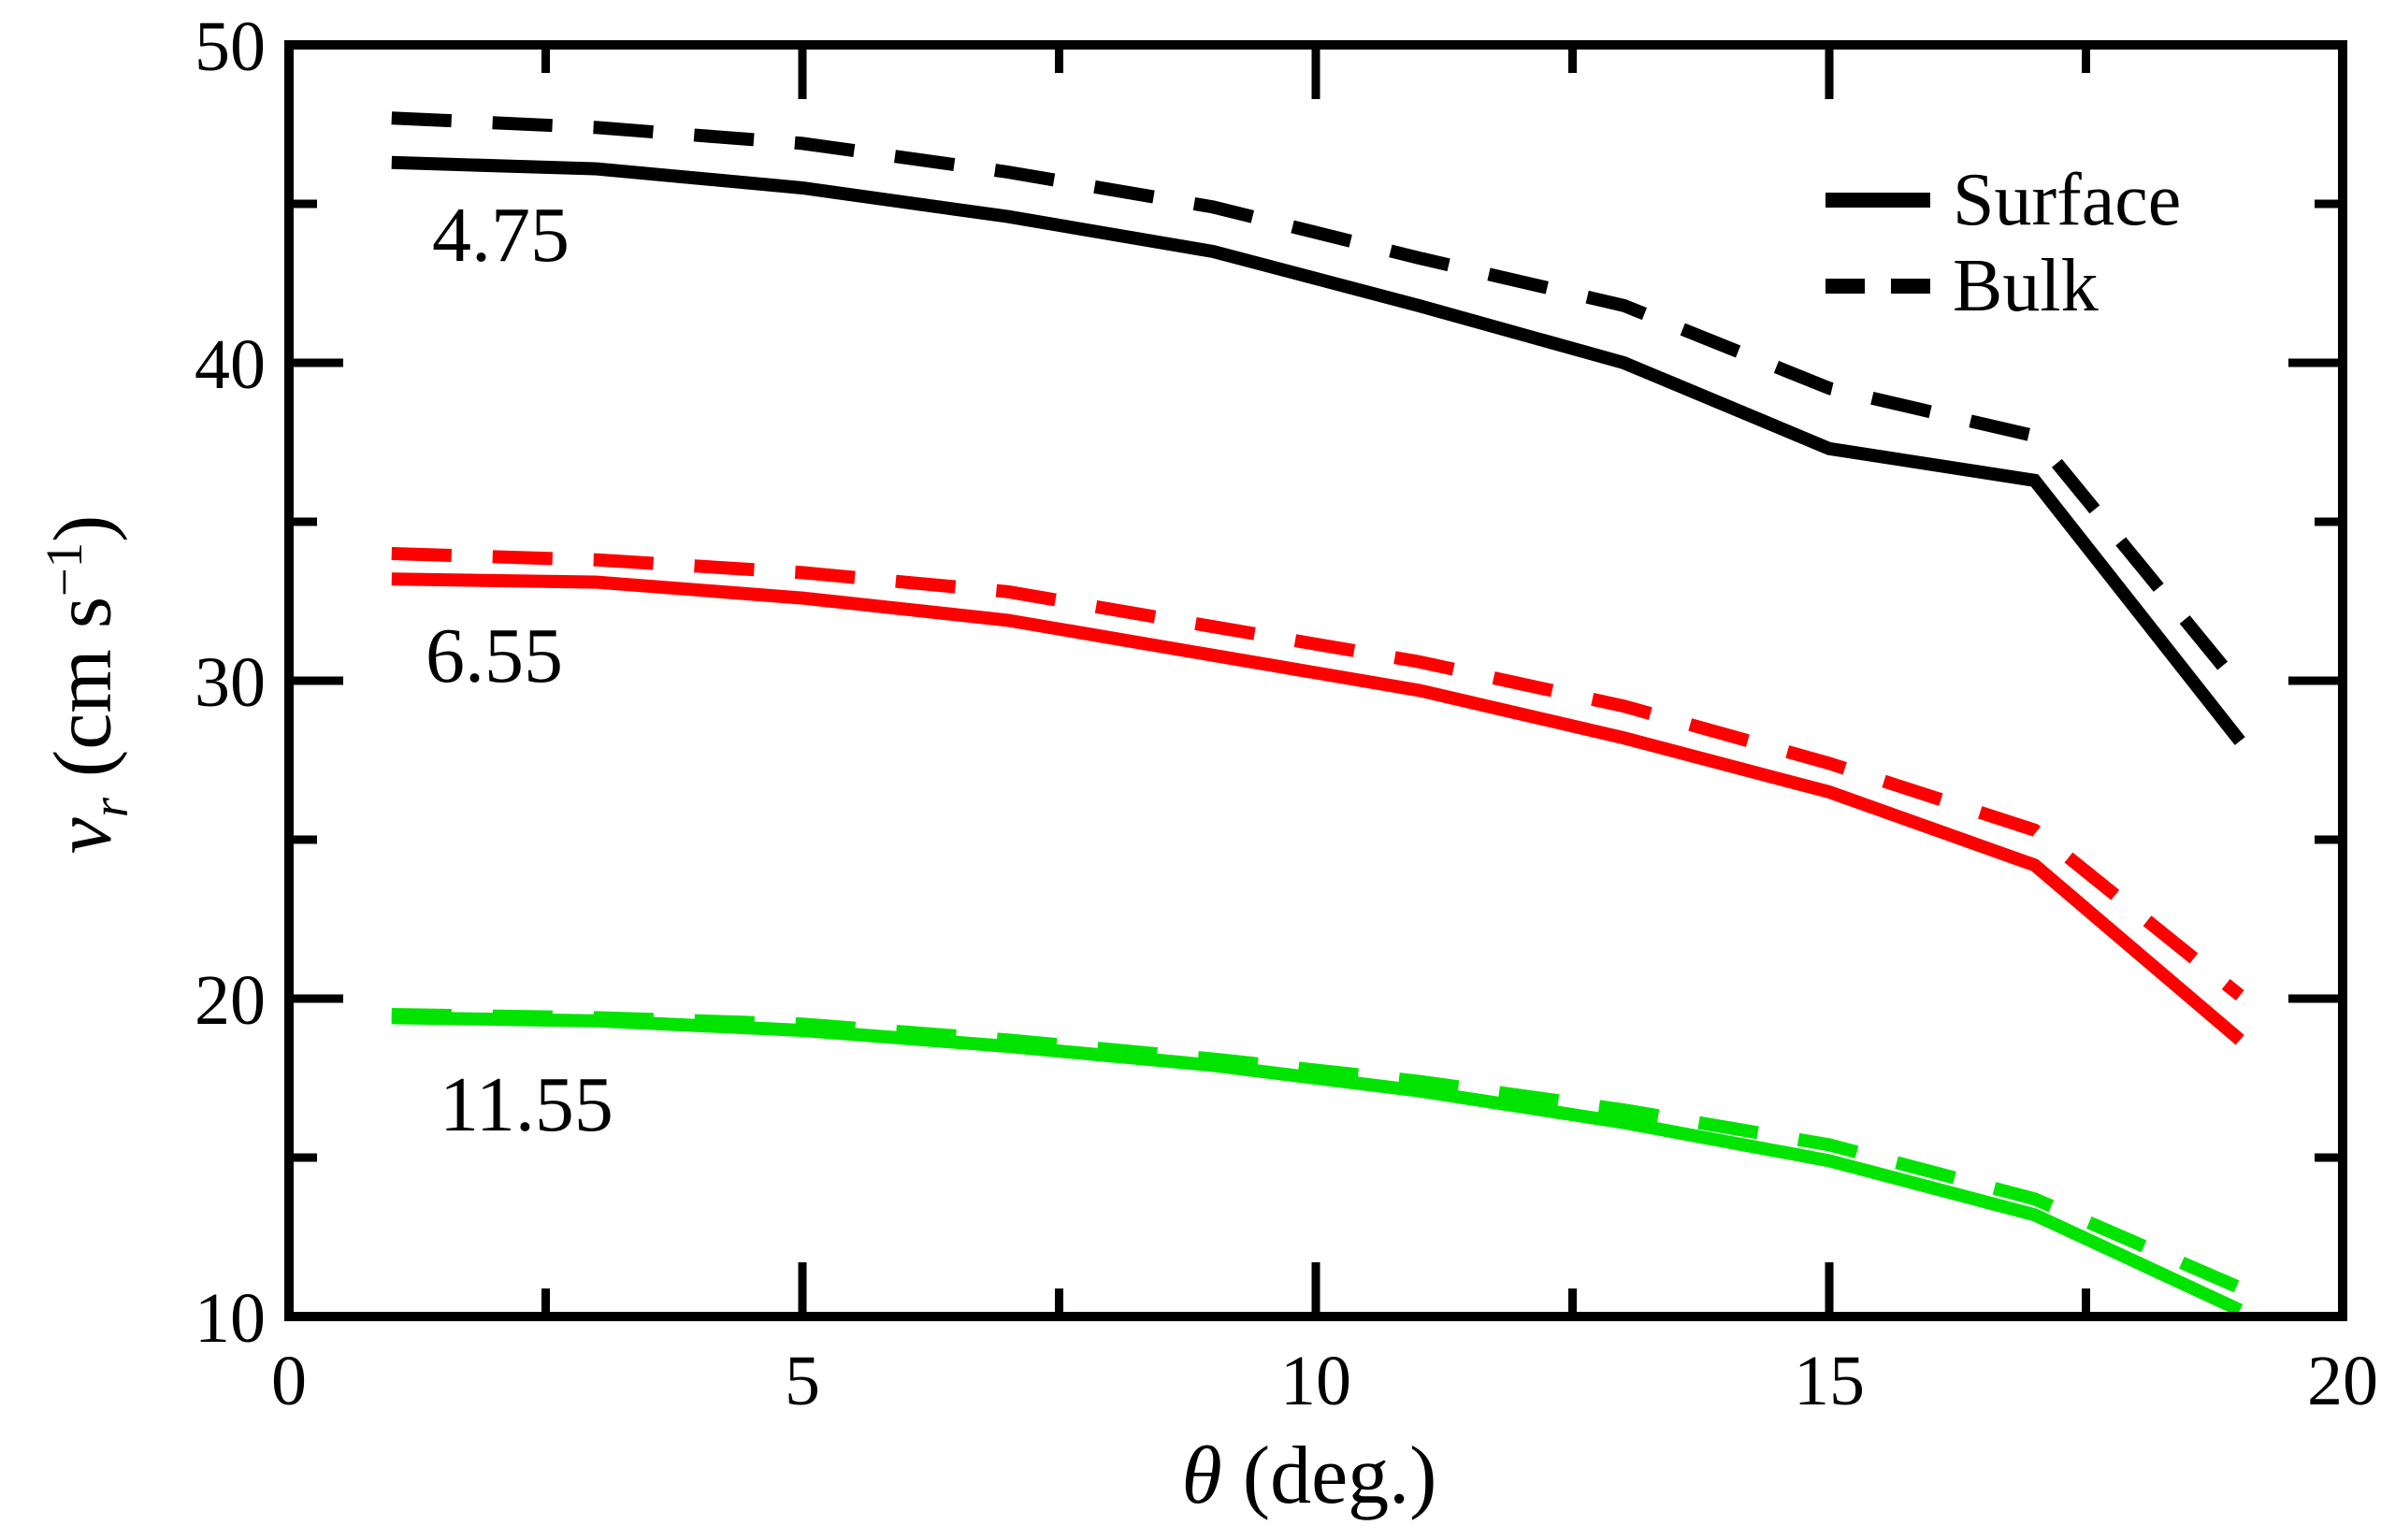 The image size is (2381, 1540). I want to click on curve-label-4.75: 4.75, so click(501, 235).